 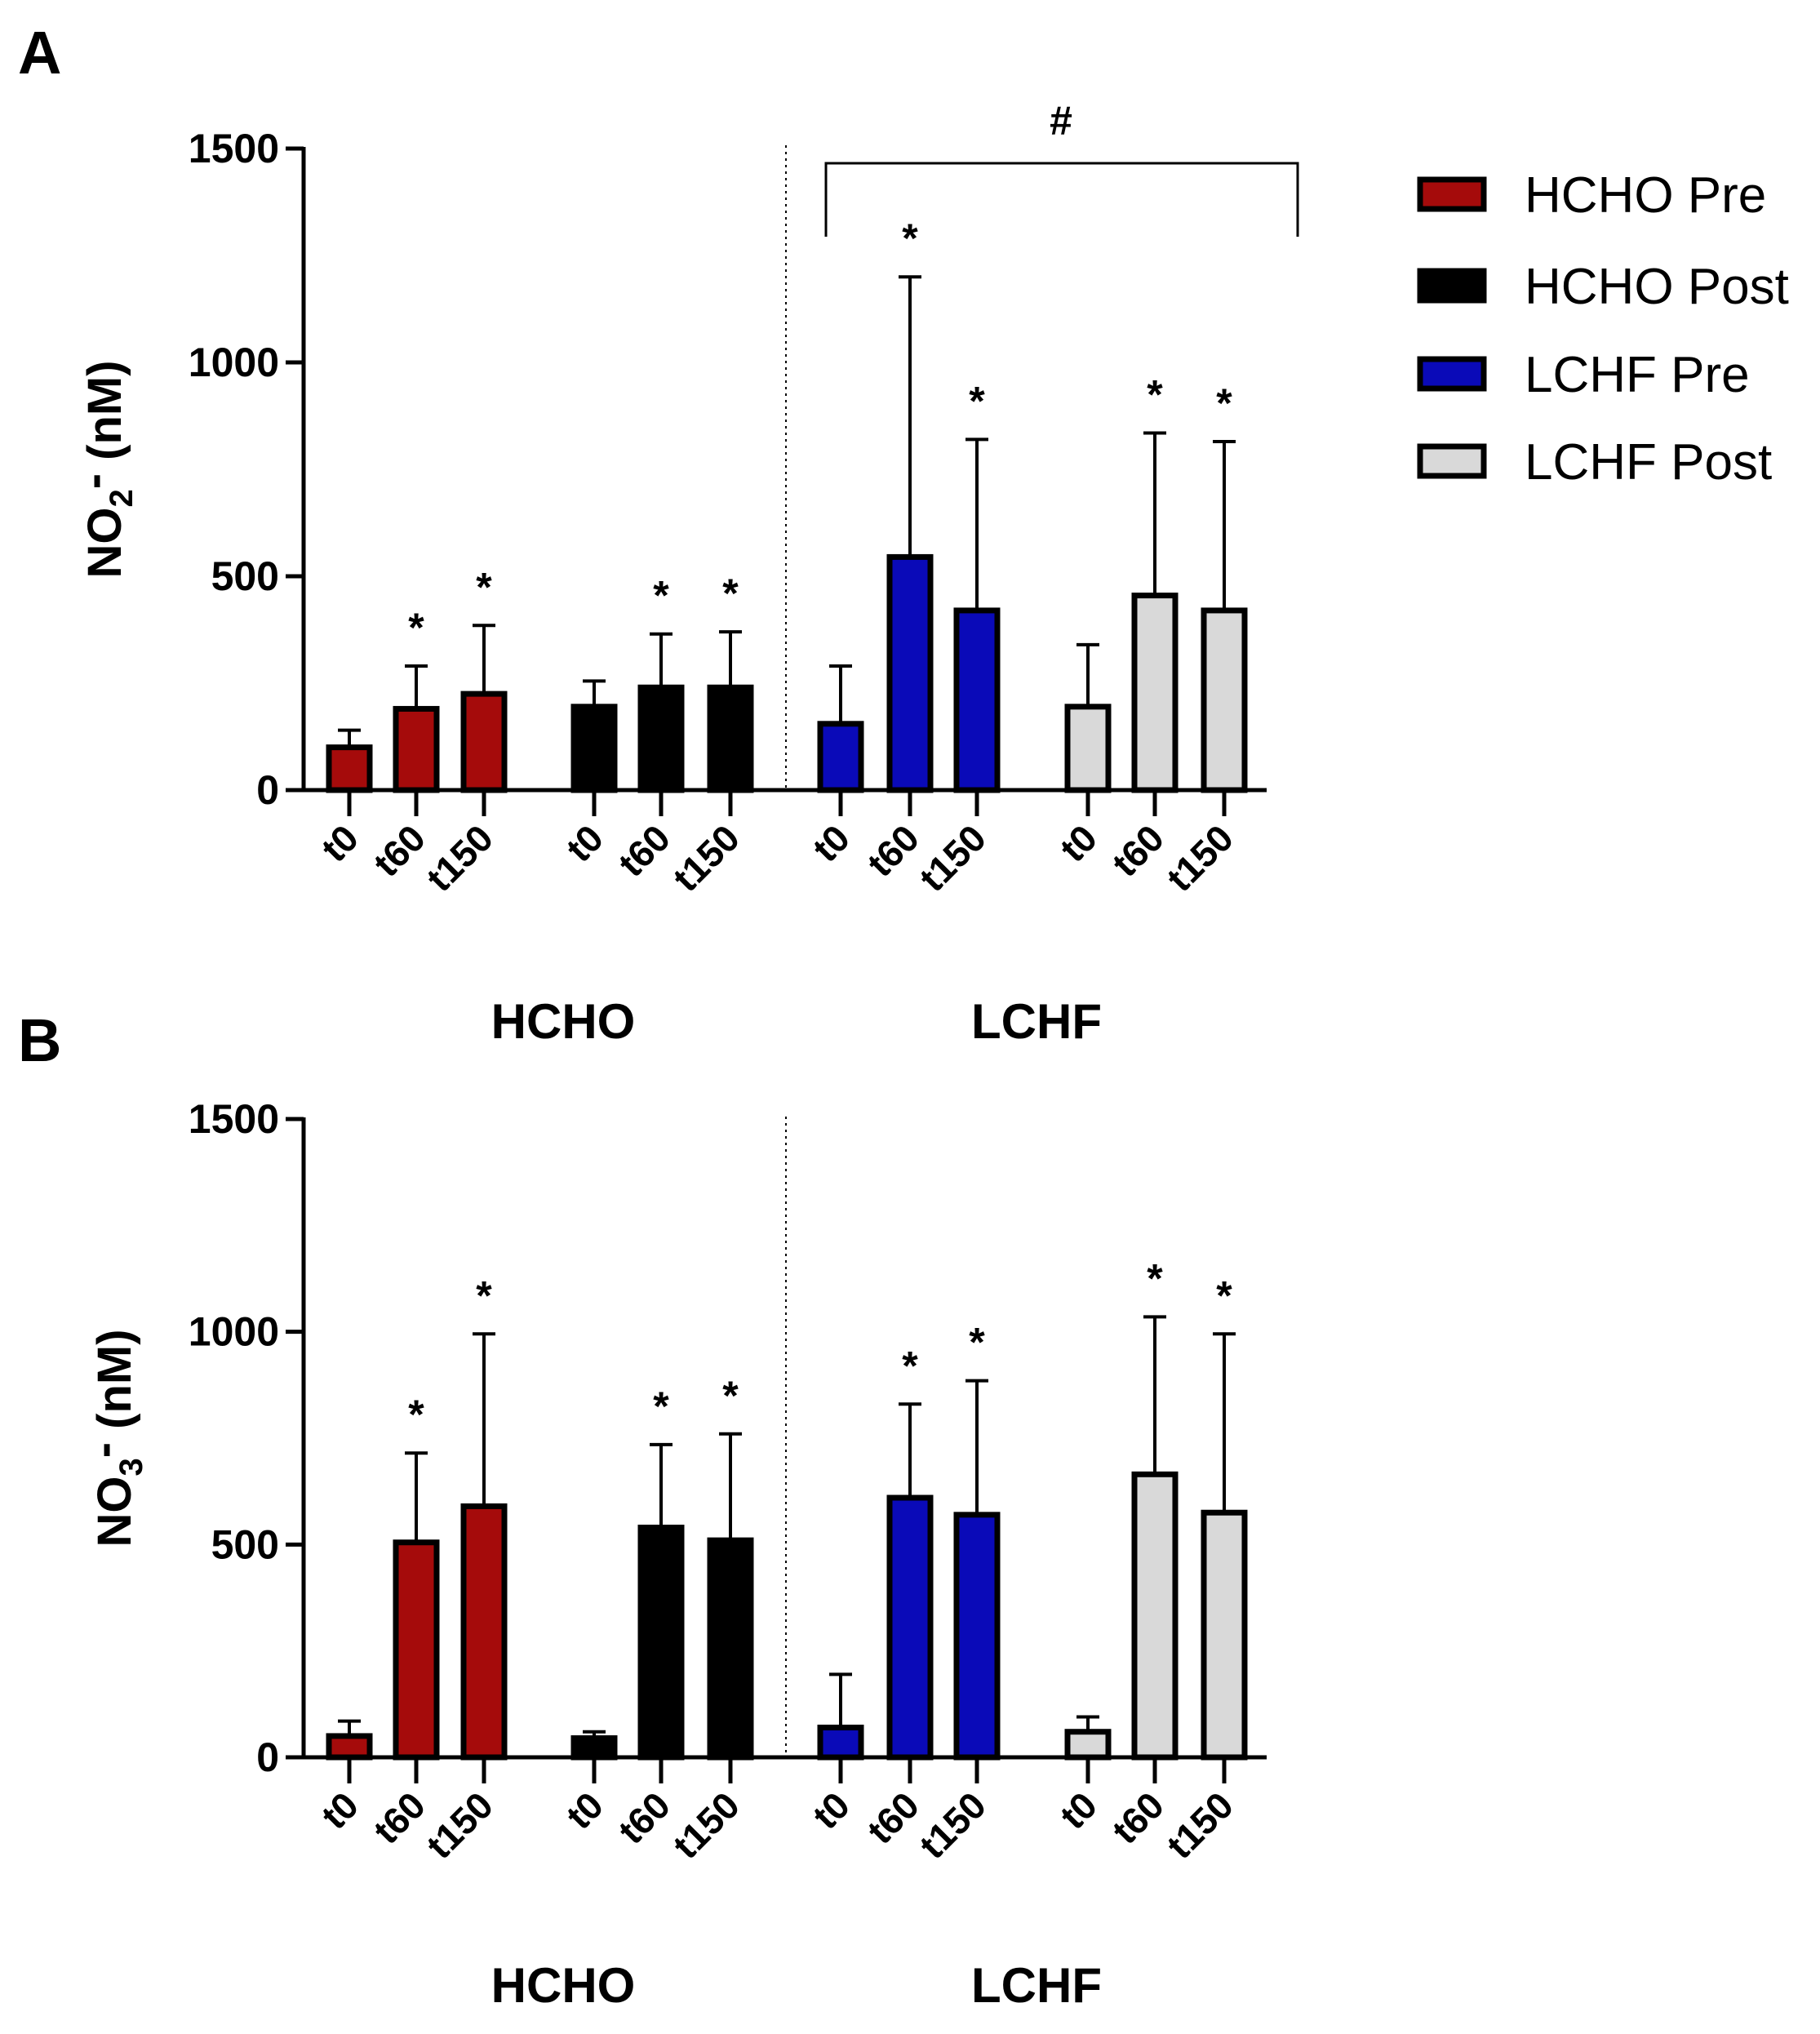 What do you see at coordinates (1062, 199) in the screenshot?
I see `significance-bracket` at bounding box center [1062, 199].